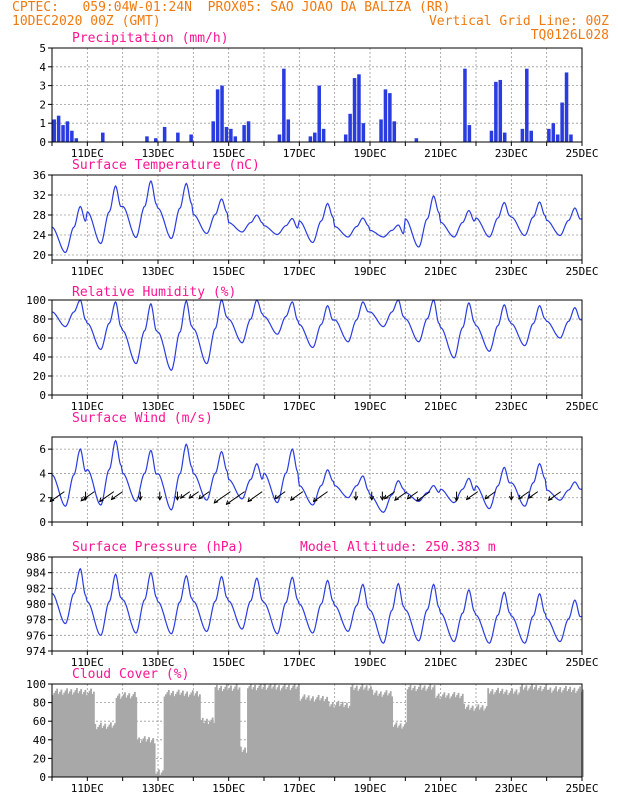 The width and height of the screenshot is (618, 800). What do you see at coordinates (36, 684) in the screenshot?
I see `panel6-ytick-label: 100` at bounding box center [36, 684].